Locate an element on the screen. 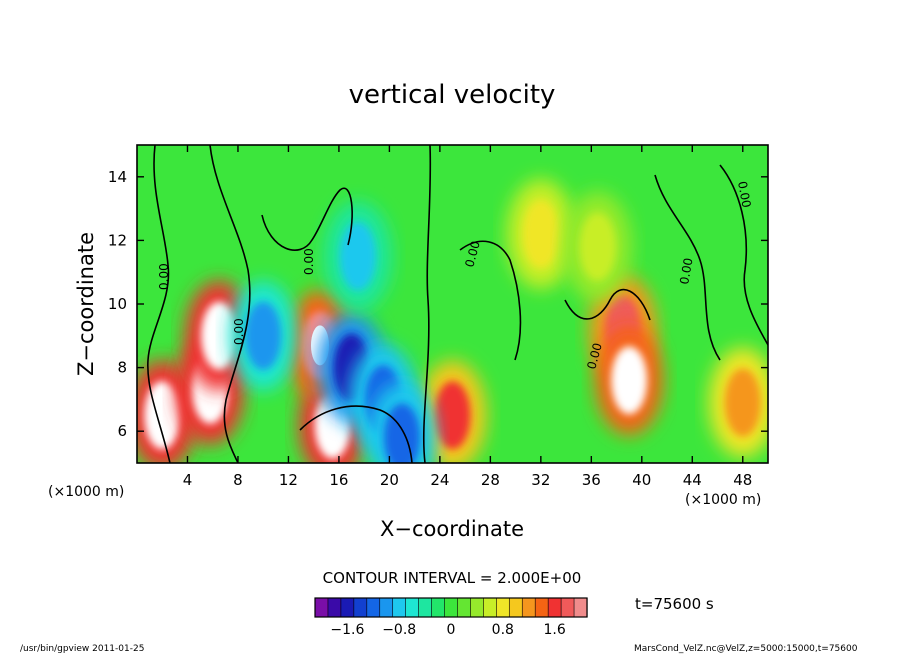 The width and height of the screenshot is (904, 654). x-tick-label: 24 is located at coordinates (439, 480).